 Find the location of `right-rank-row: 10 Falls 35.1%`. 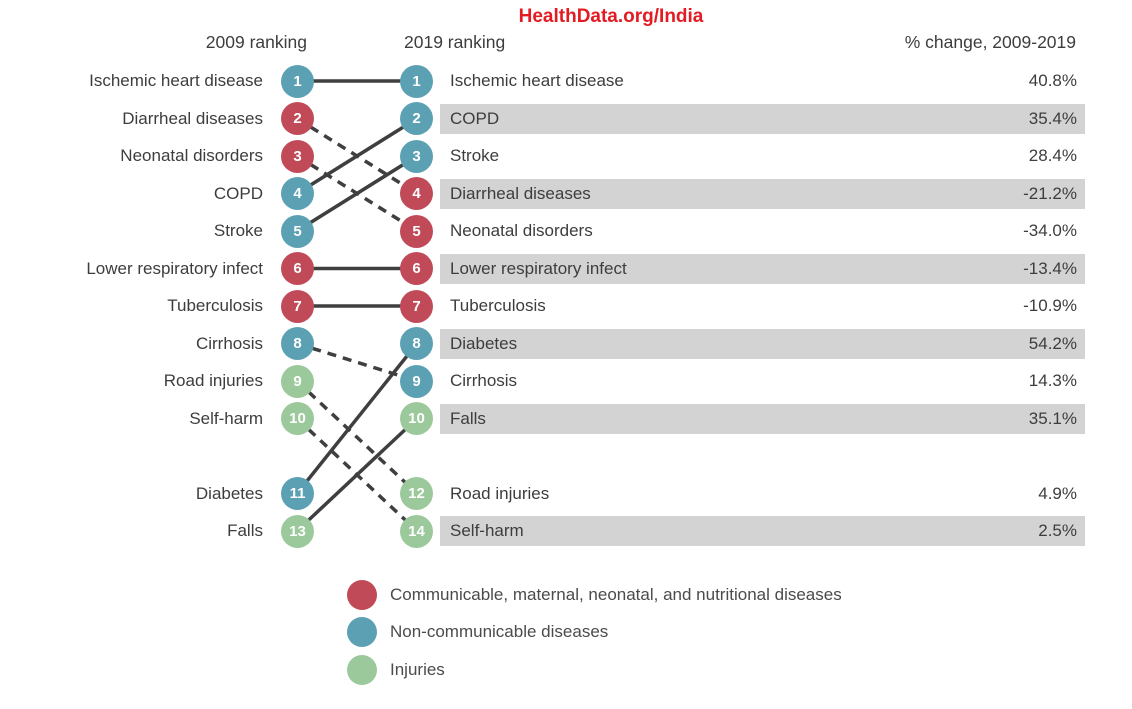

right-rank-row: 10 Falls 35.1% is located at coordinates (742, 418).